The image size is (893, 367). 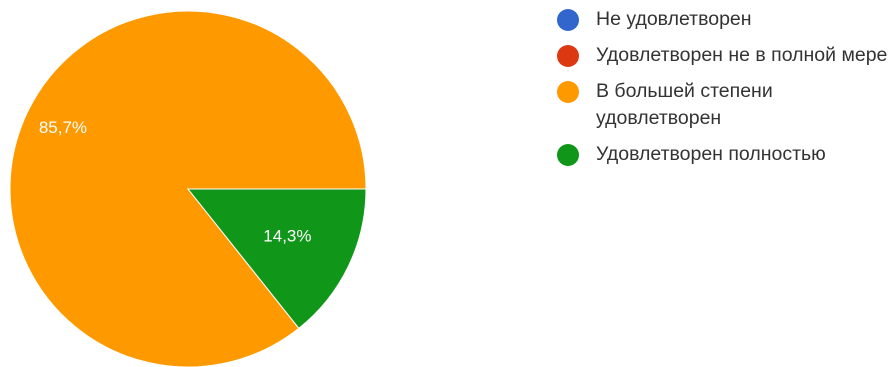 What do you see at coordinates (568, 20) in the screenshot?
I see `legend-dot-not-satisfied` at bounding box center [568, 20].